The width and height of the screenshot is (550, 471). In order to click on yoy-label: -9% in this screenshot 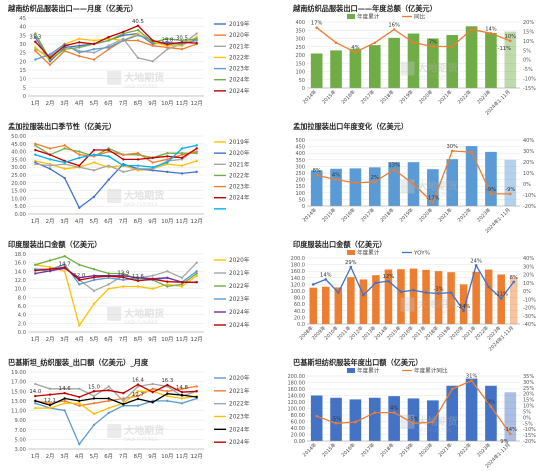, I will do `click(510, 190)`.